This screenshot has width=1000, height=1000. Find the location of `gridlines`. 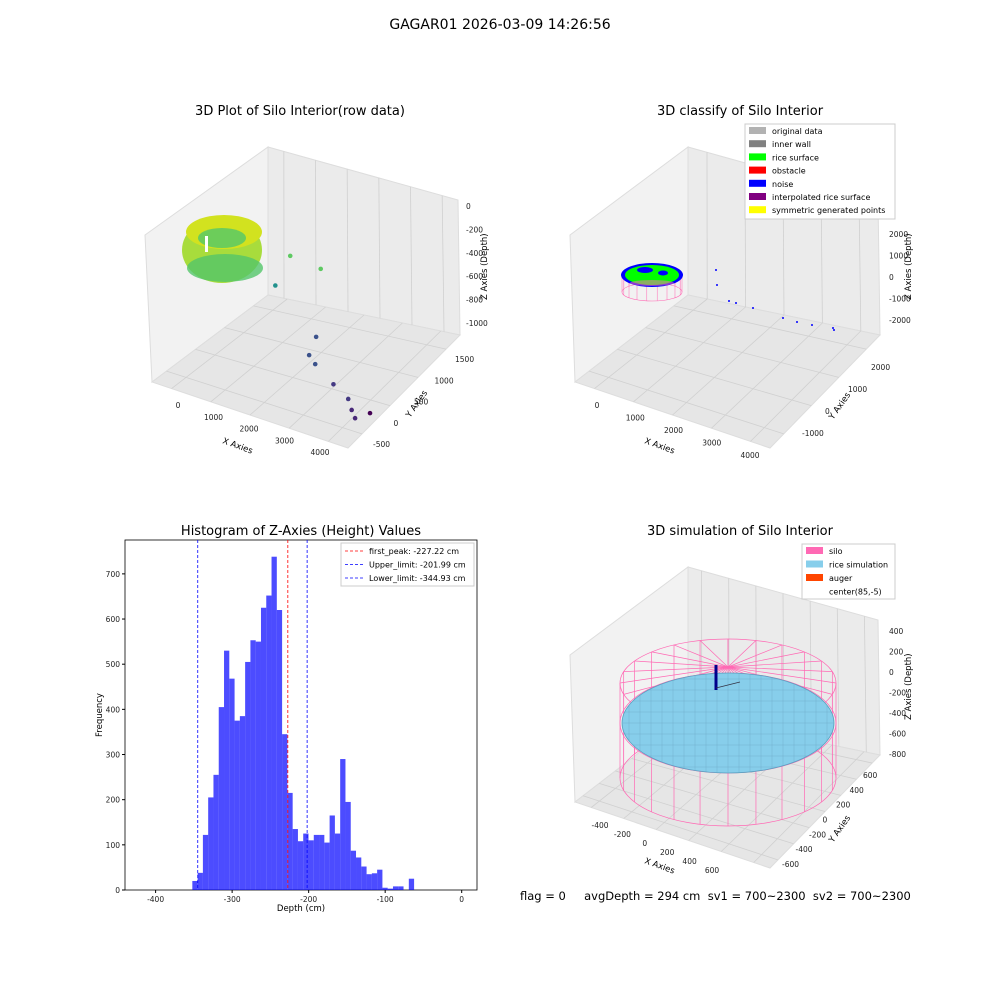

gridlines is located at coordinates (306, 296).